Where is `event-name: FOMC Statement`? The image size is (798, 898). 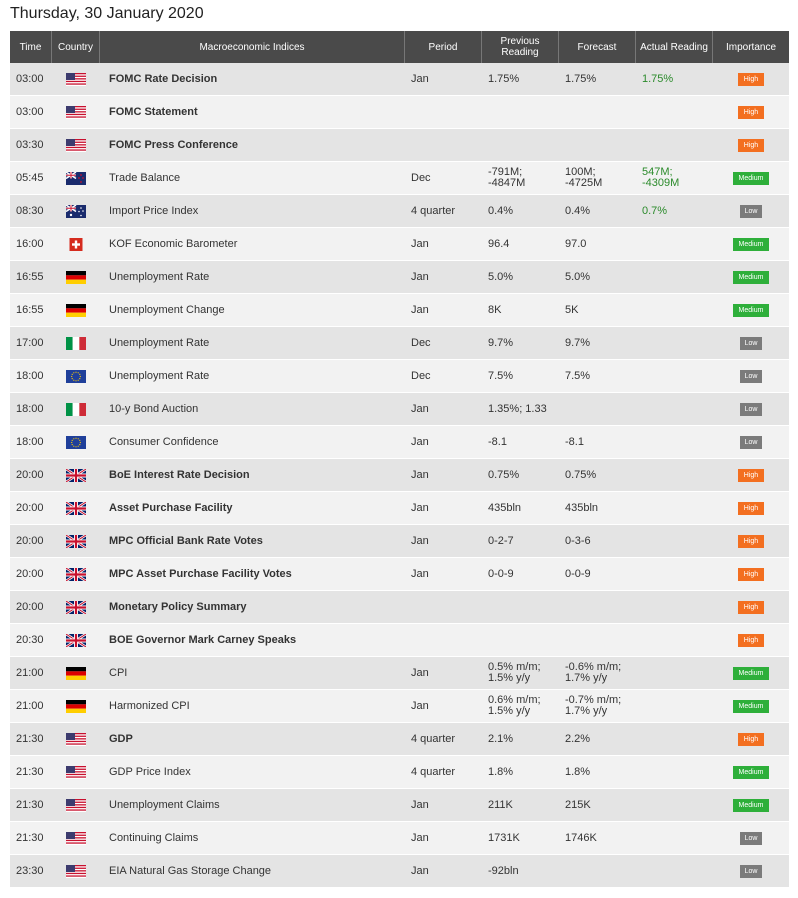 event-name: FOMC Statement is located at coordinates (153, 112).